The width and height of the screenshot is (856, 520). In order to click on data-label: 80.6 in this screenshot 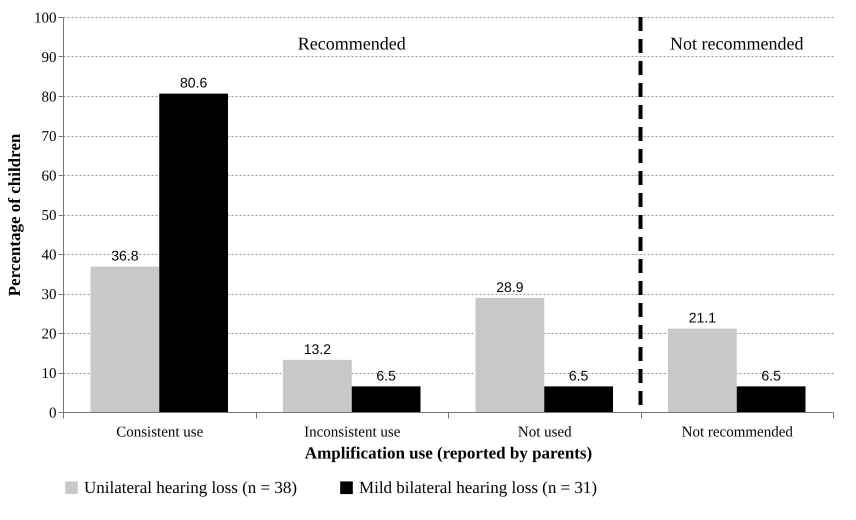, I will do `click(194, 82)`.